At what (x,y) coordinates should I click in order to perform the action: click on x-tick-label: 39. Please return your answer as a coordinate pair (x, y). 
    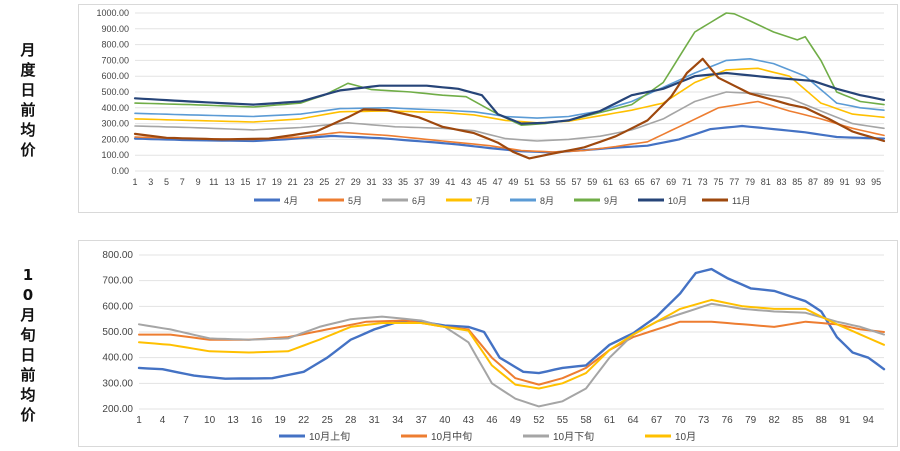
    Looking at the image, I should click on (435, 182).